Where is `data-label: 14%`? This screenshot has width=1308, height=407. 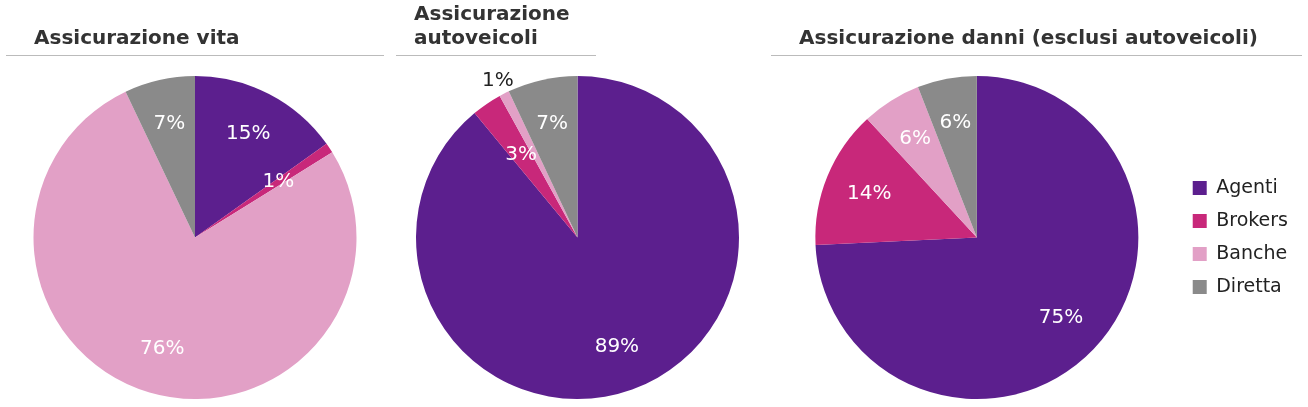 data-label: 14% is located at coordinates (869, 191).